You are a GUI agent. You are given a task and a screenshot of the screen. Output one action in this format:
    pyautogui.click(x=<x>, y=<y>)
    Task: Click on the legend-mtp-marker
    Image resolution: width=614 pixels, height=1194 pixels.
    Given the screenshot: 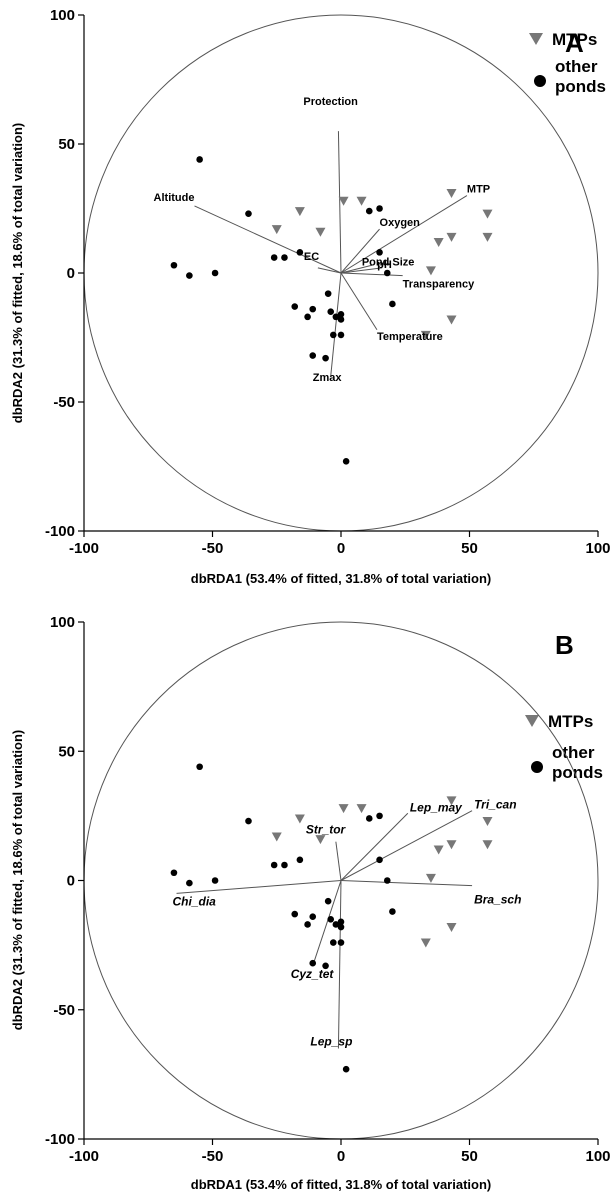 What is the action you would take?
    pyautogui.click(x=532, y=721)
    